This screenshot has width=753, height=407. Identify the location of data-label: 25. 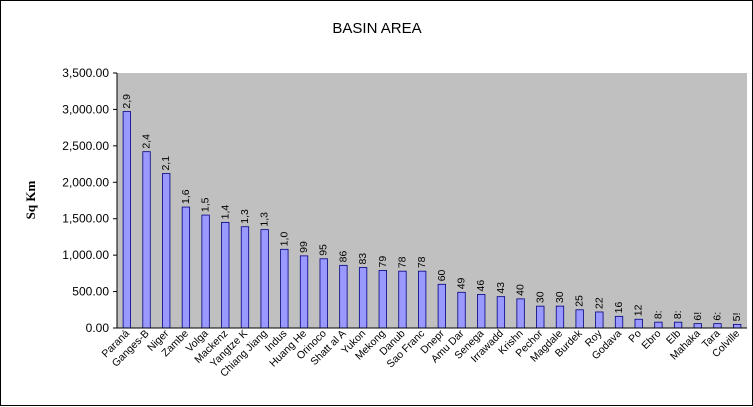
(580, 301).